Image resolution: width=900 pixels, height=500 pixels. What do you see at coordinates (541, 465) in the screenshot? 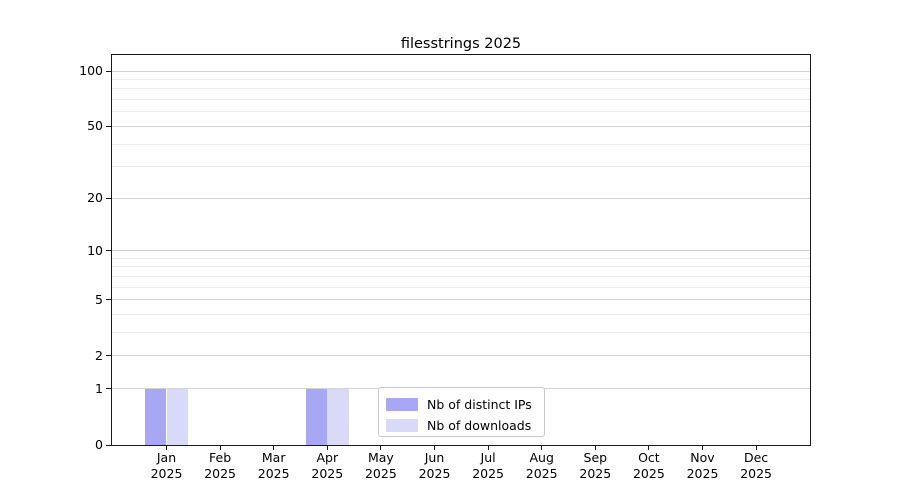
I see `x-axis-tick-label: Aug 2025` at bounding box center [541, 465].